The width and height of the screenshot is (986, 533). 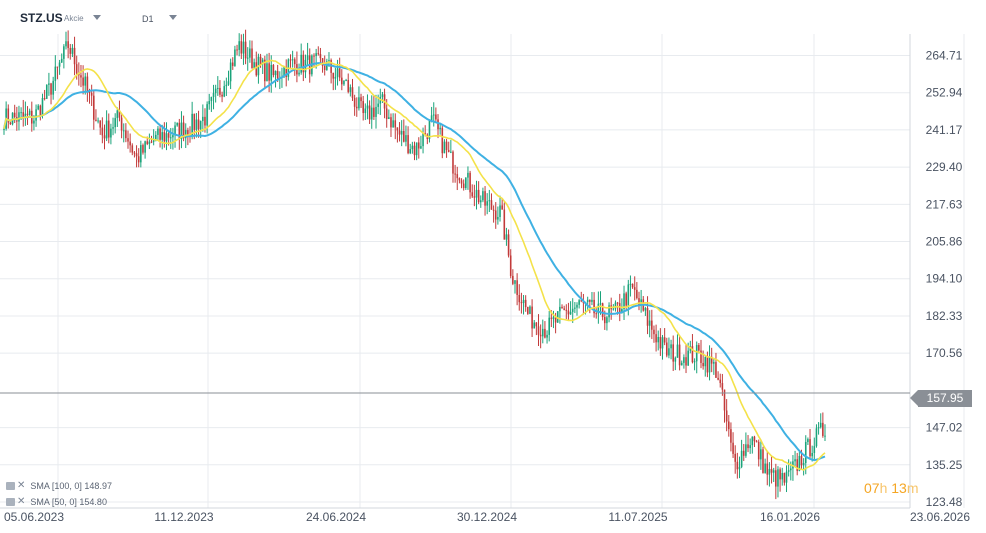 I want to click on symbol-dropdown-icon, so click(x=97, y=17).